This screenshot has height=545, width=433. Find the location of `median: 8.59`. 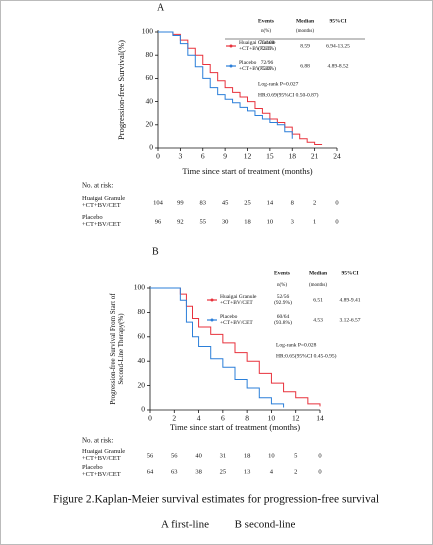

median: 8.59 is located at coordinates (305, 46).